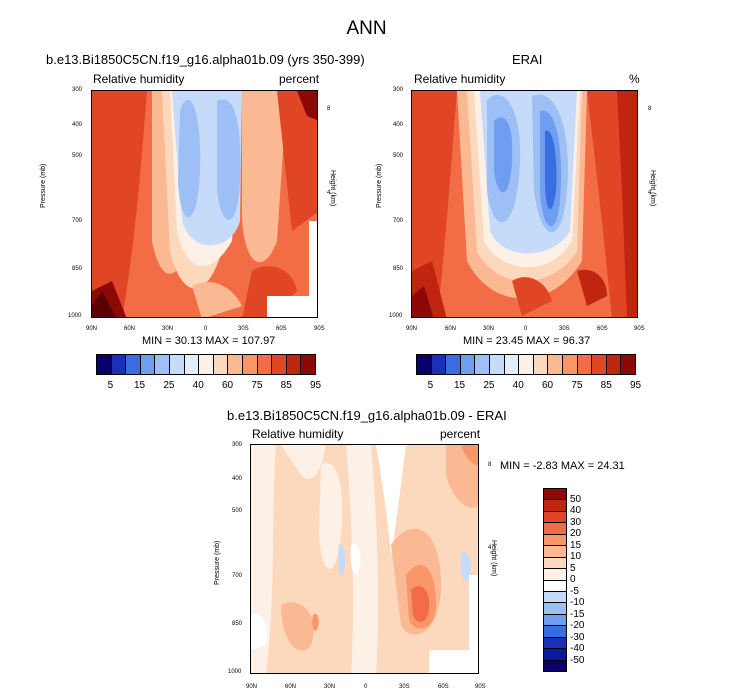 The height and width of the screenshot is (694, 733). What do you see at coordinates (460, 434) in the screenshot?
I see `panel3-right-label: percent` at bounding box center [460, 434].